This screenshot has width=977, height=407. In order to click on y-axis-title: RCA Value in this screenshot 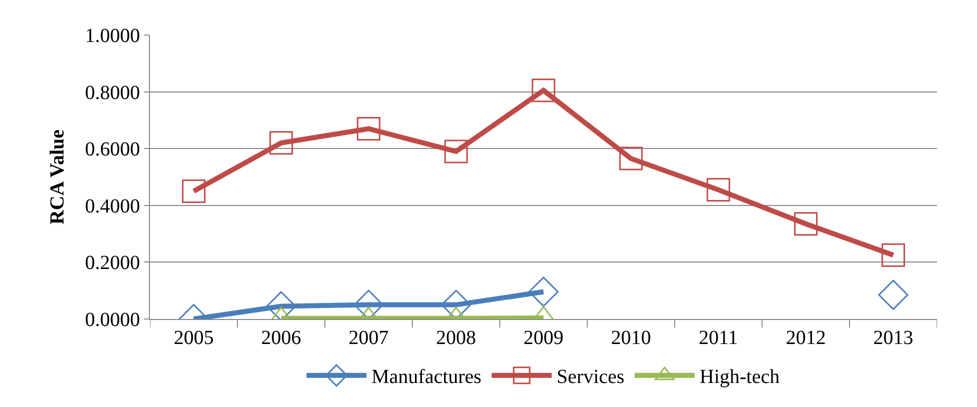, I will do `click(57, 177)`.